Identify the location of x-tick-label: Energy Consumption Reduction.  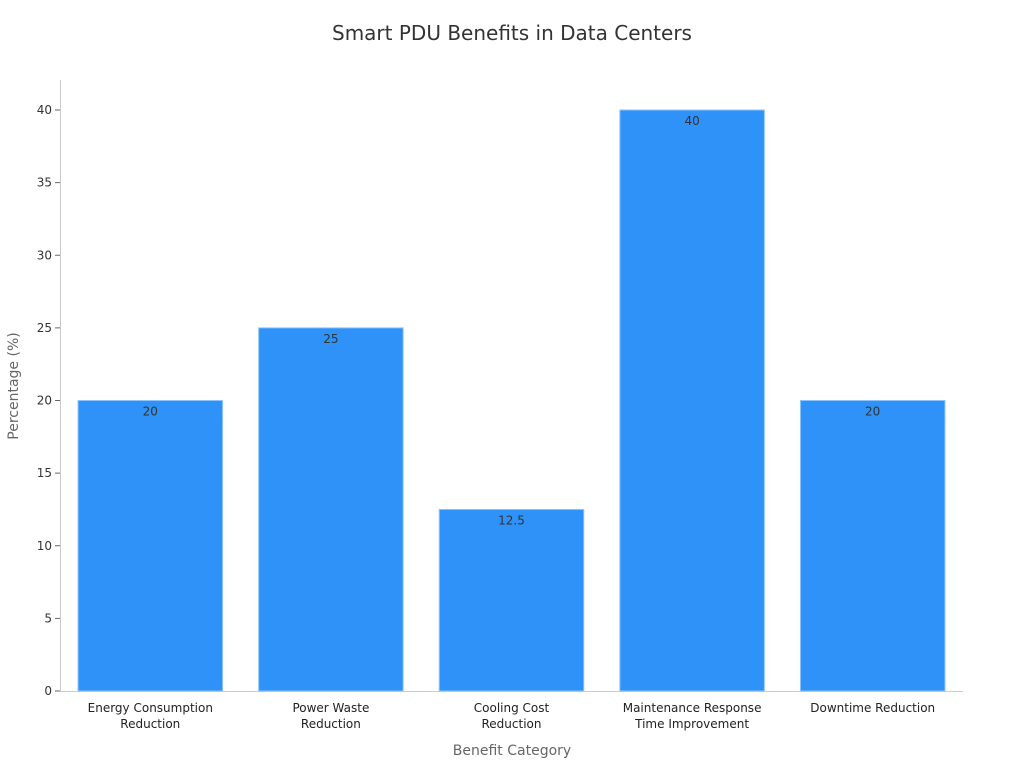
(150, 716).